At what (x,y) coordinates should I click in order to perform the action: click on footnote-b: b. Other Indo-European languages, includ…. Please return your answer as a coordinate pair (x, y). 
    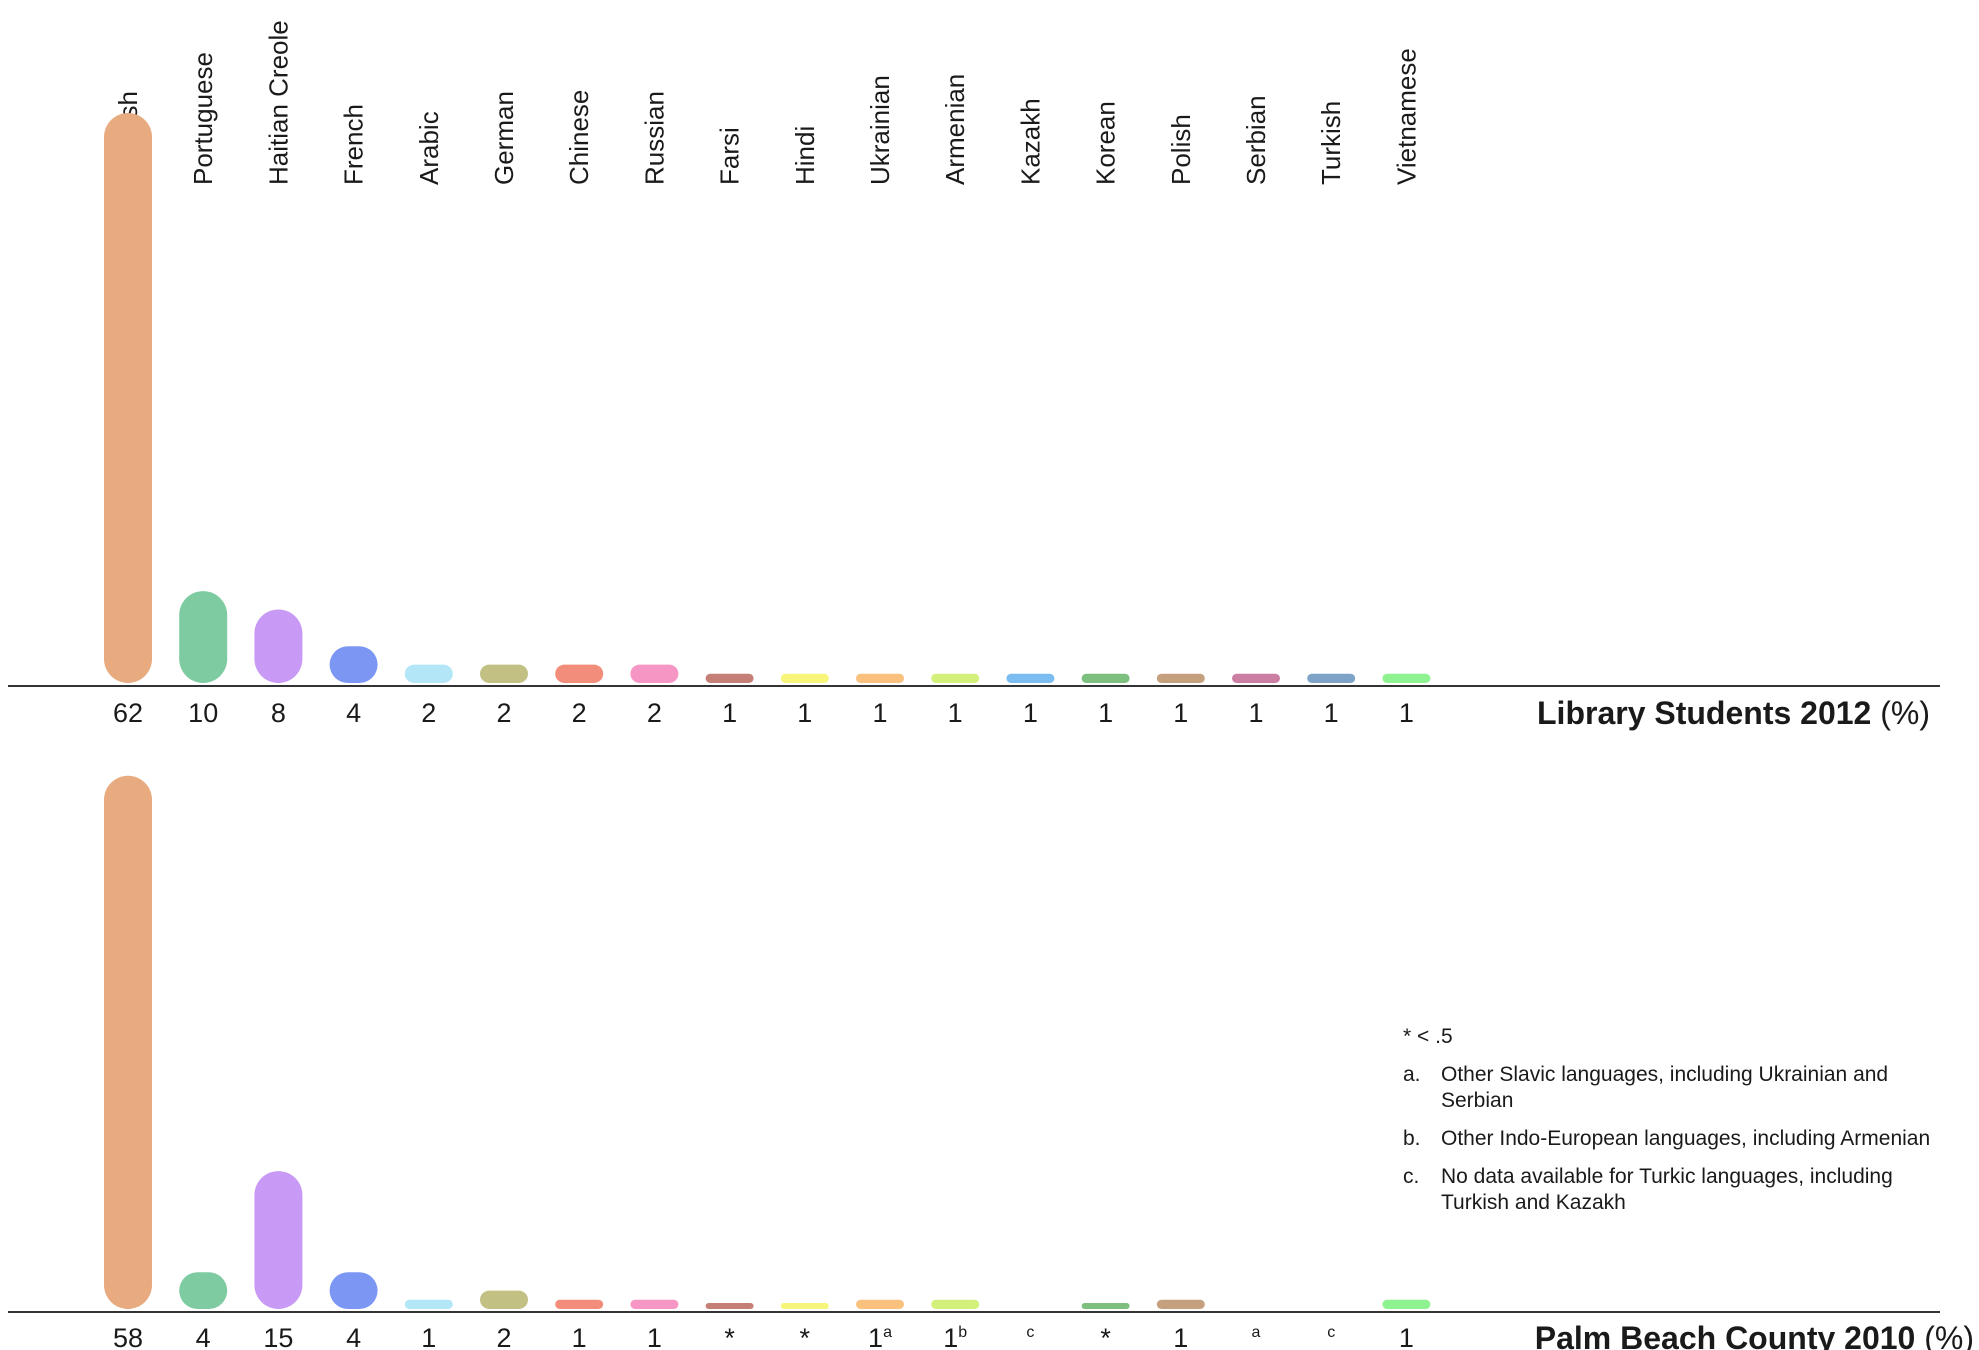
    Looking at the image, I should click on (1683, 1139).